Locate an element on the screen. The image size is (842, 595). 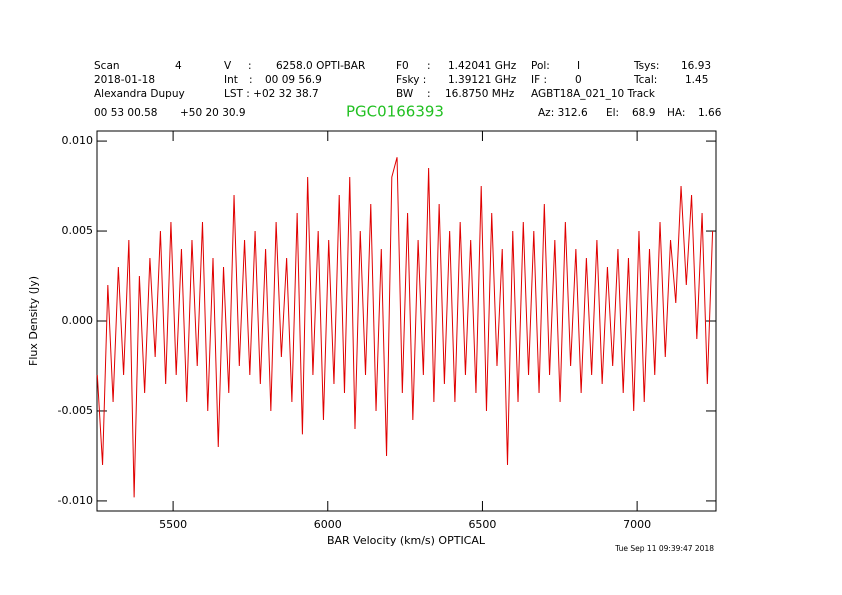
header-field: Pol: is located at coordinates (540, 66).